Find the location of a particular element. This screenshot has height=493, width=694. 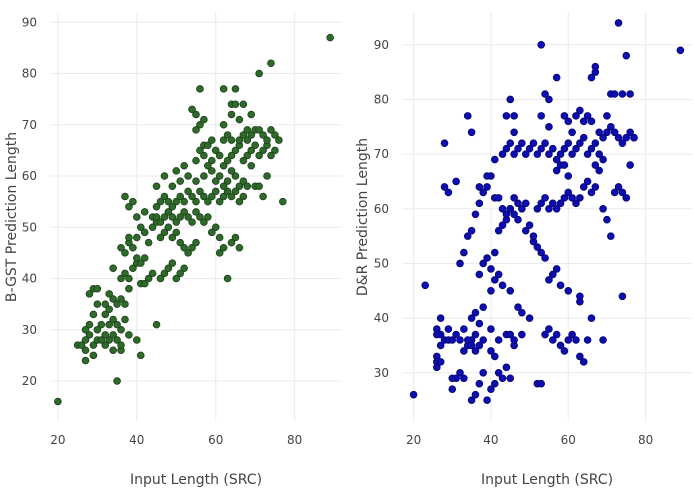

right-x-axis-title: Input Length (SRC) is located at coordinates (547, 480).